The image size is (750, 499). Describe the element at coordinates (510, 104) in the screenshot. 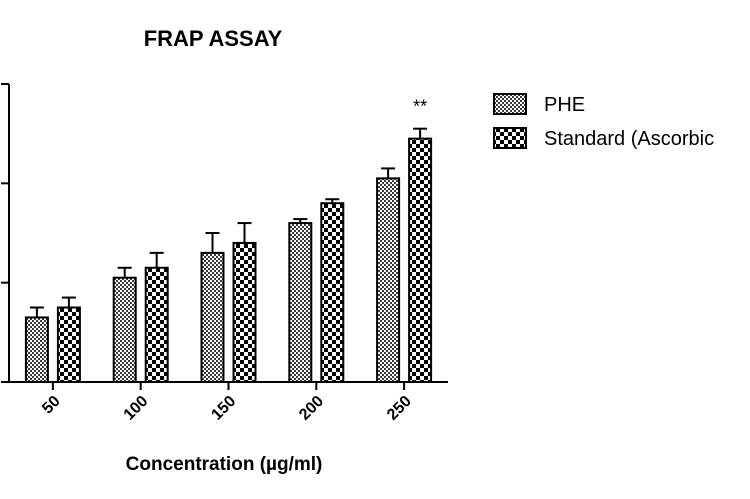

I see `legend-swatch-phe` at that location.